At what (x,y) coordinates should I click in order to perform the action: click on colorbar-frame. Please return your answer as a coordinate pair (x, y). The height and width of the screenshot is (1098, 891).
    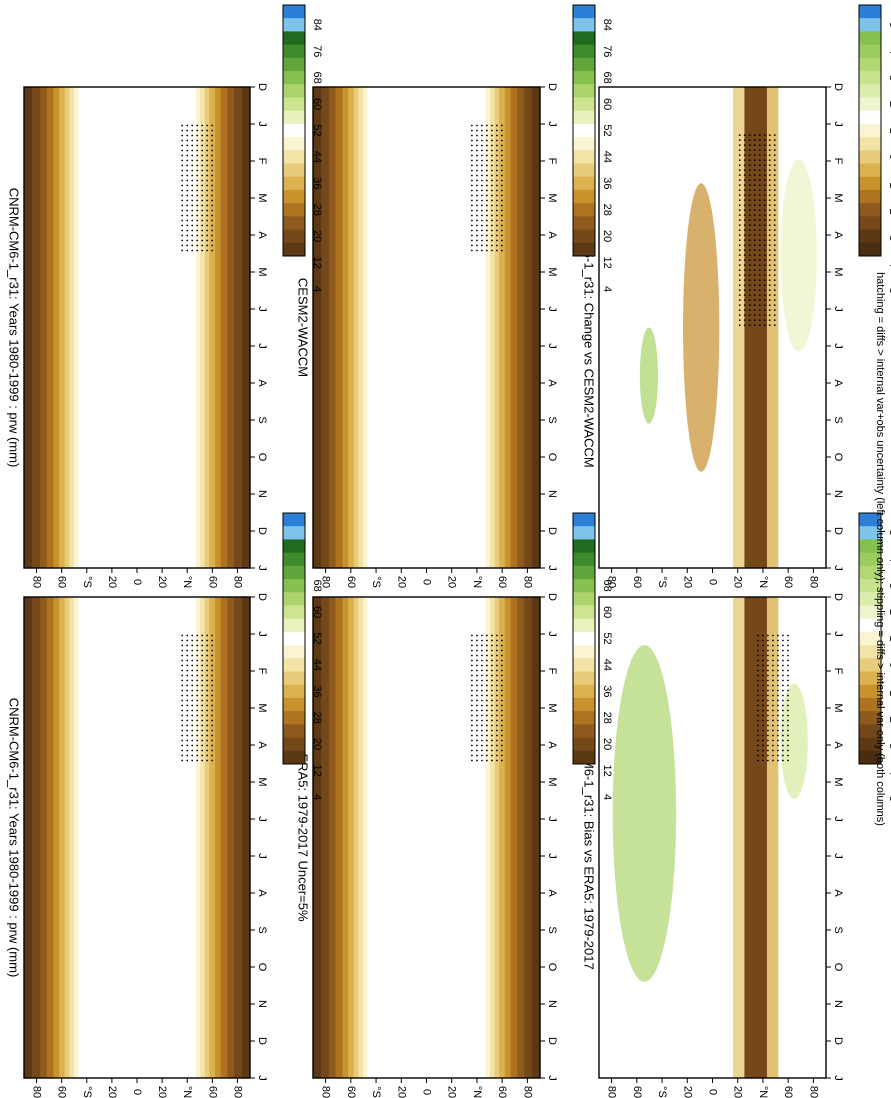
    Looking at the image, I should click on (584, 638).